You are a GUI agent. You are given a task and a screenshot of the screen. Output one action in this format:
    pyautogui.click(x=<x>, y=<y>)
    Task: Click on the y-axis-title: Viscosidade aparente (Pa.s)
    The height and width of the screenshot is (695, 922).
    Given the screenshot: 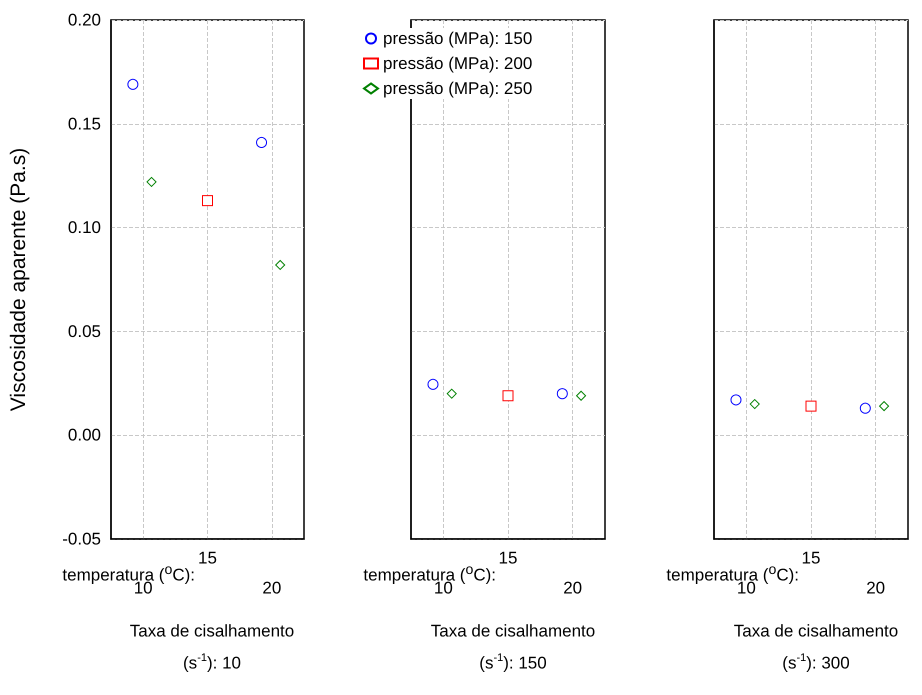 What is the action you would take?
    pyautogui.click(x=18, y=280)
    